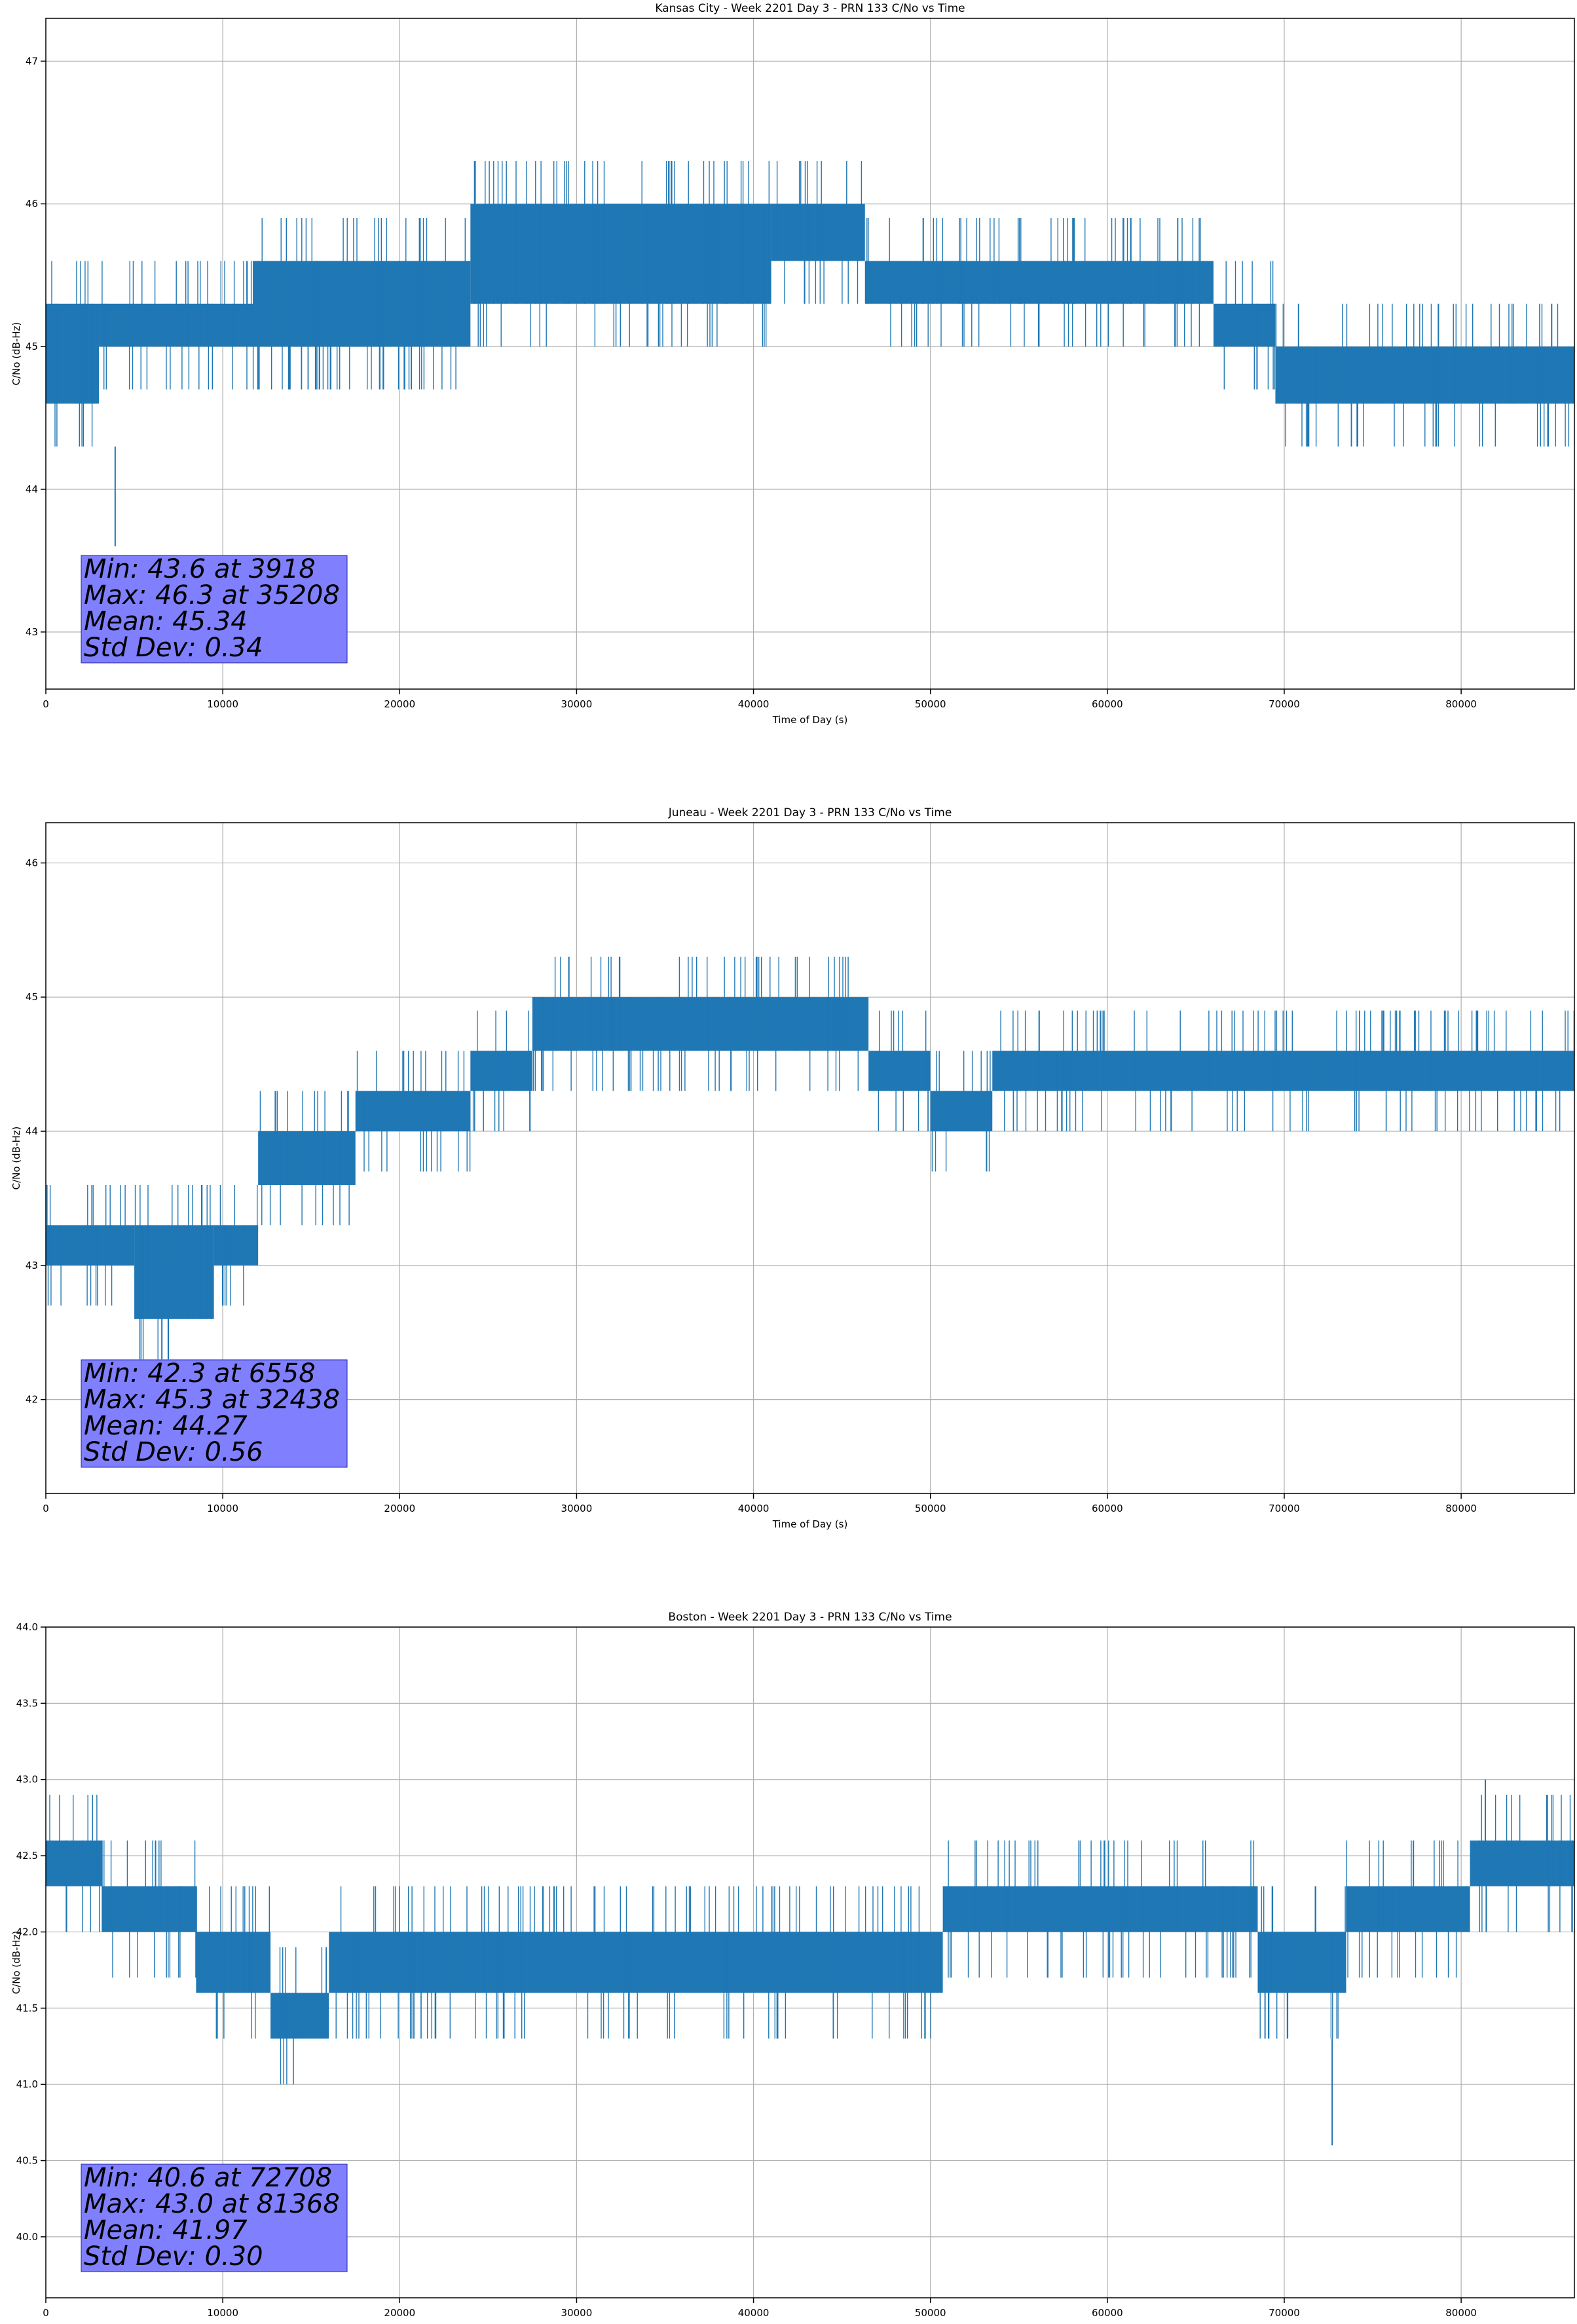 The height and width of the screenshot is (2324, 1577). What do you see at coordinates (27, 1703) in the screenshot?
I see `y-tick-label: 43.5` at bounding box center [27, 1703].